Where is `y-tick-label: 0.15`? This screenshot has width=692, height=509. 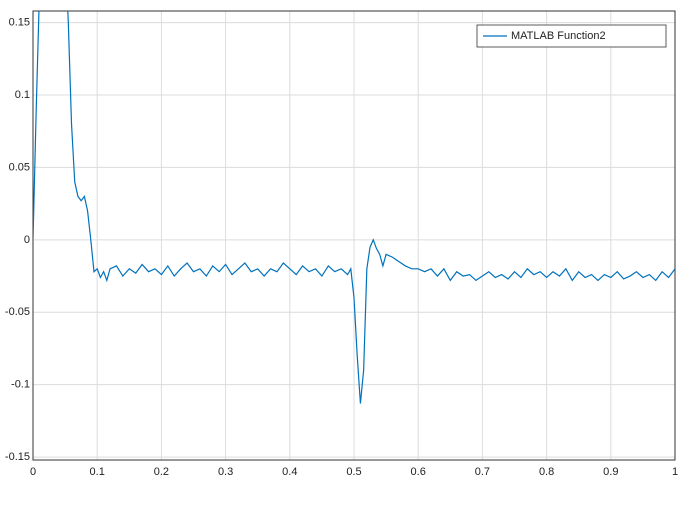
y-tick-label: 0.15 is located at coordinates (19, 22).